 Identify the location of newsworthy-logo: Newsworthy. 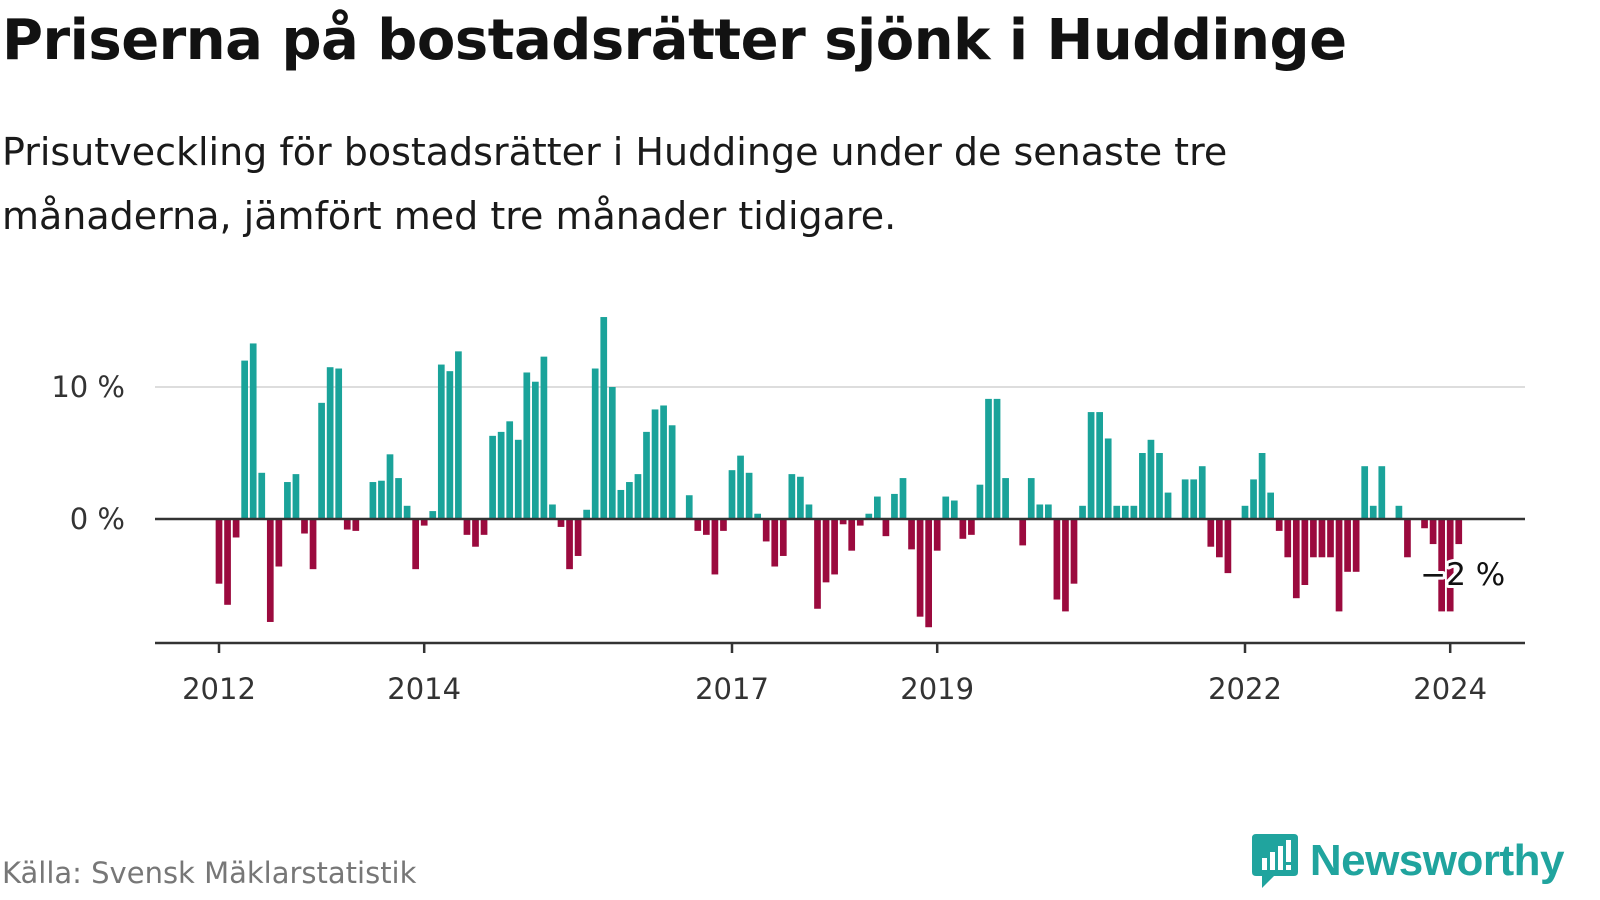
(1407, 861).